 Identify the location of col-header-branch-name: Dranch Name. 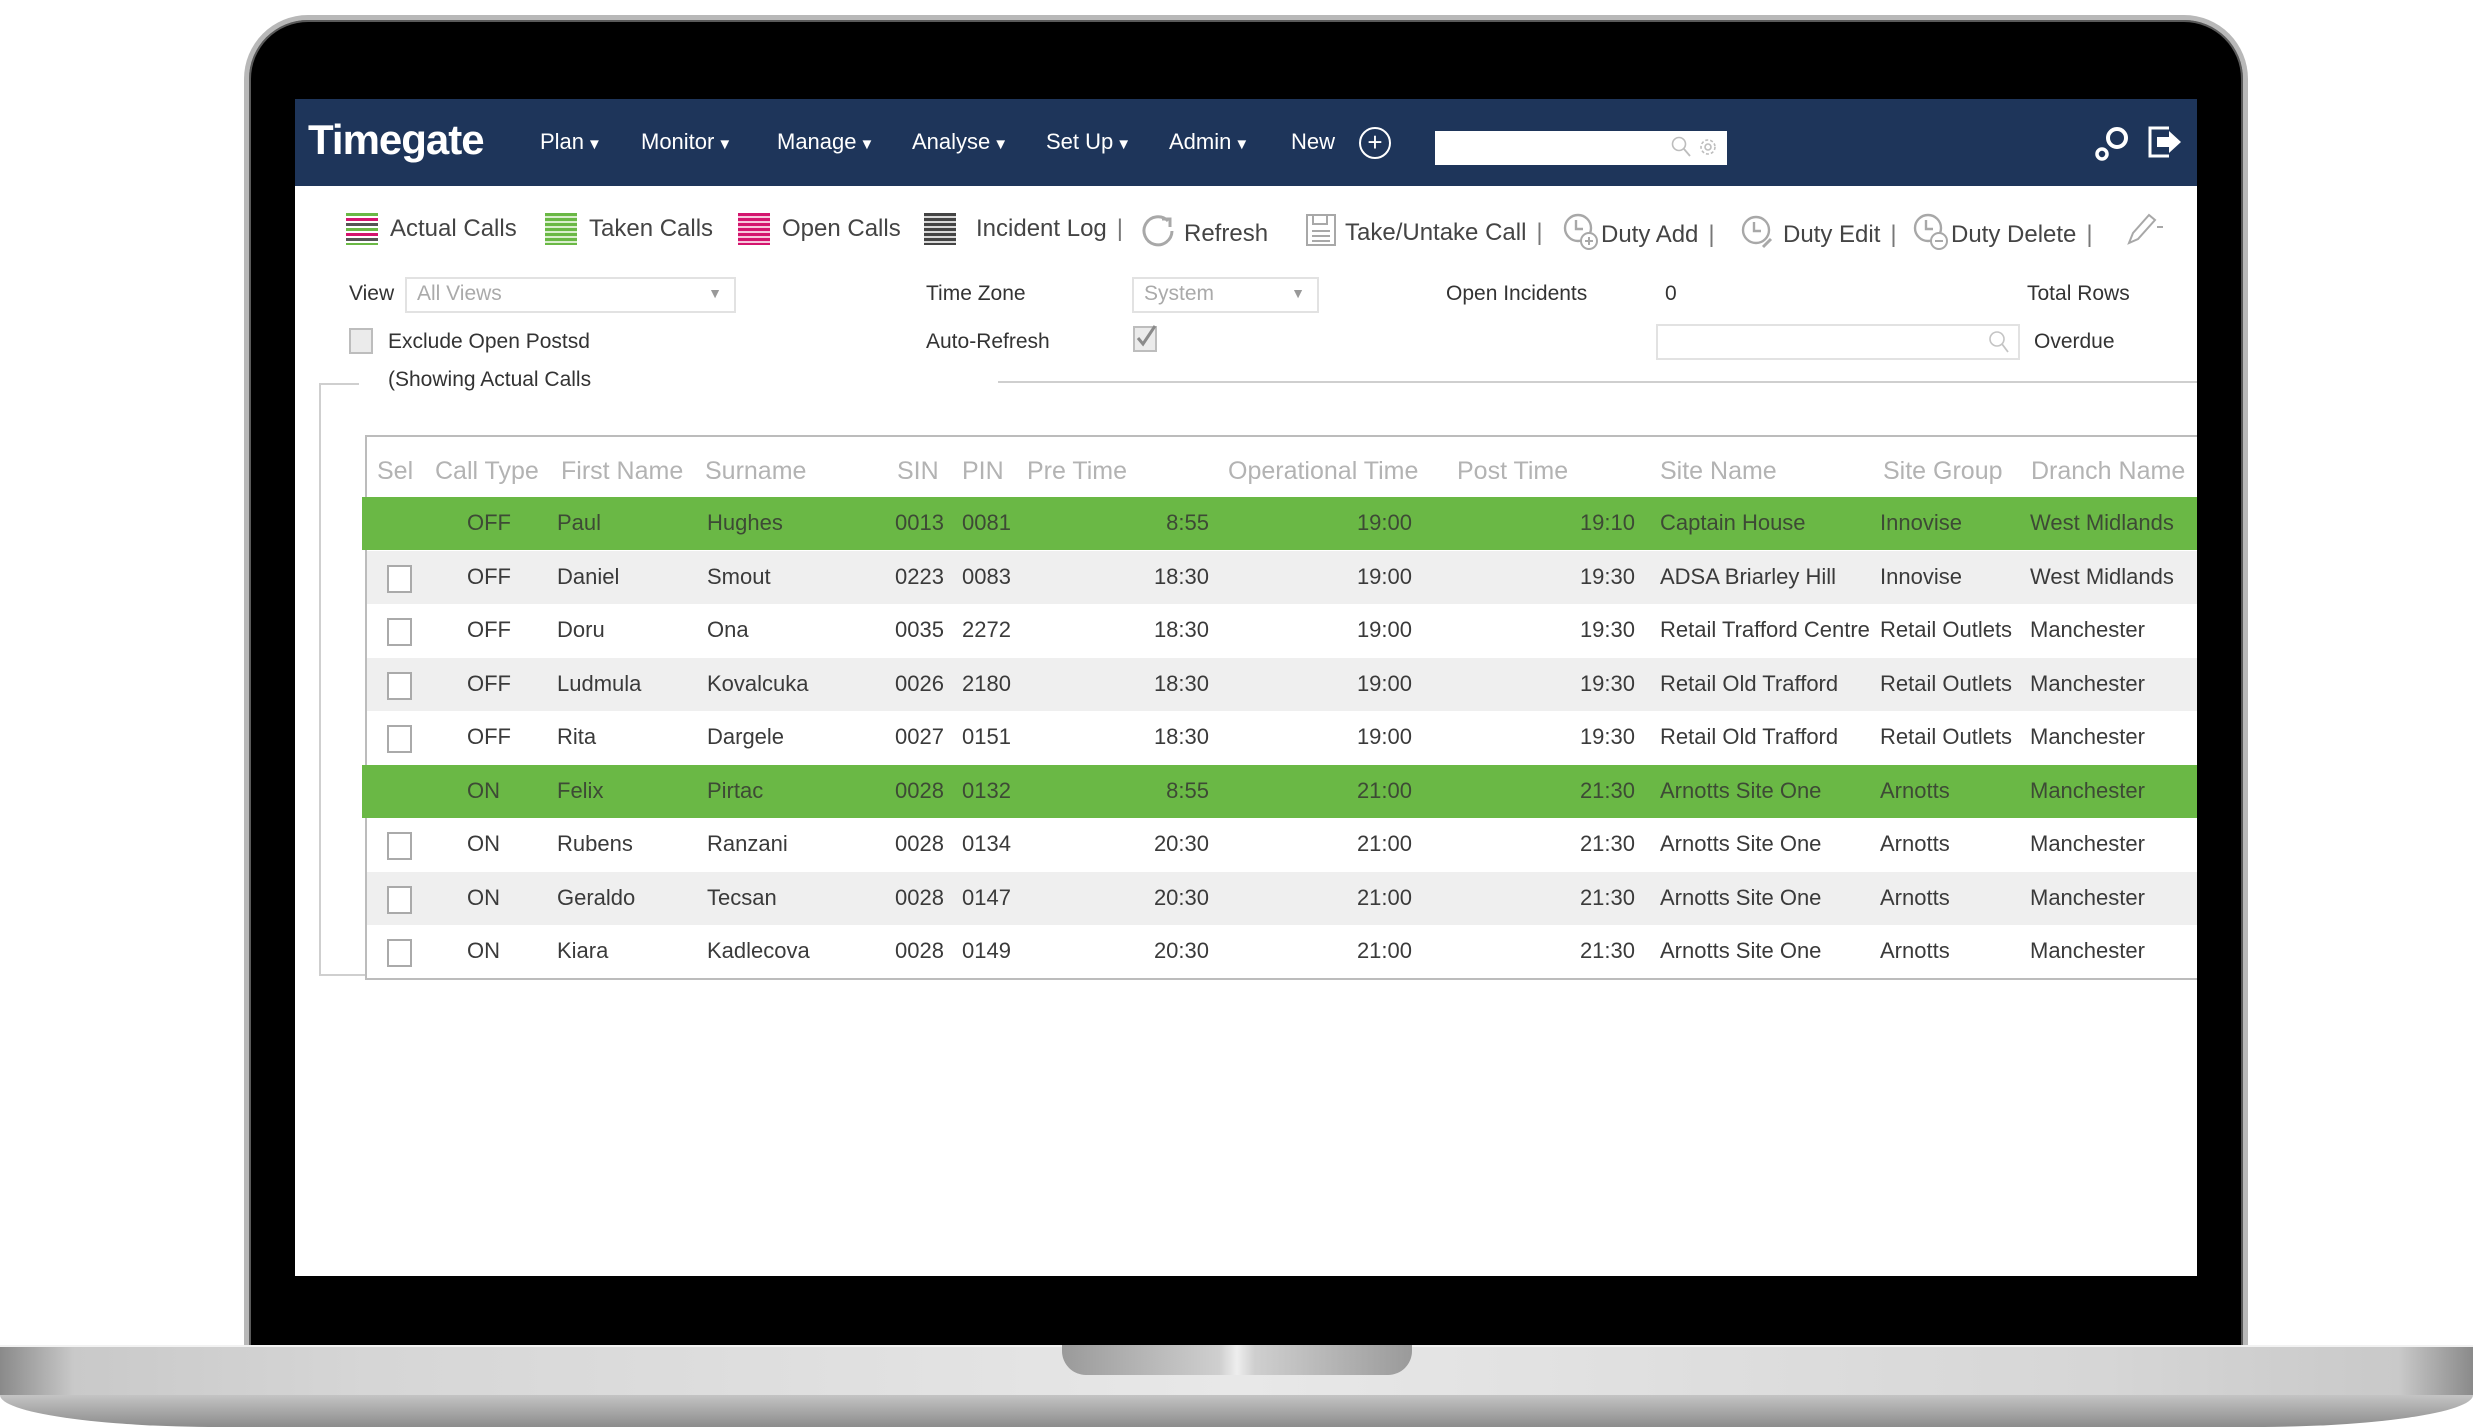
(2108, 471).